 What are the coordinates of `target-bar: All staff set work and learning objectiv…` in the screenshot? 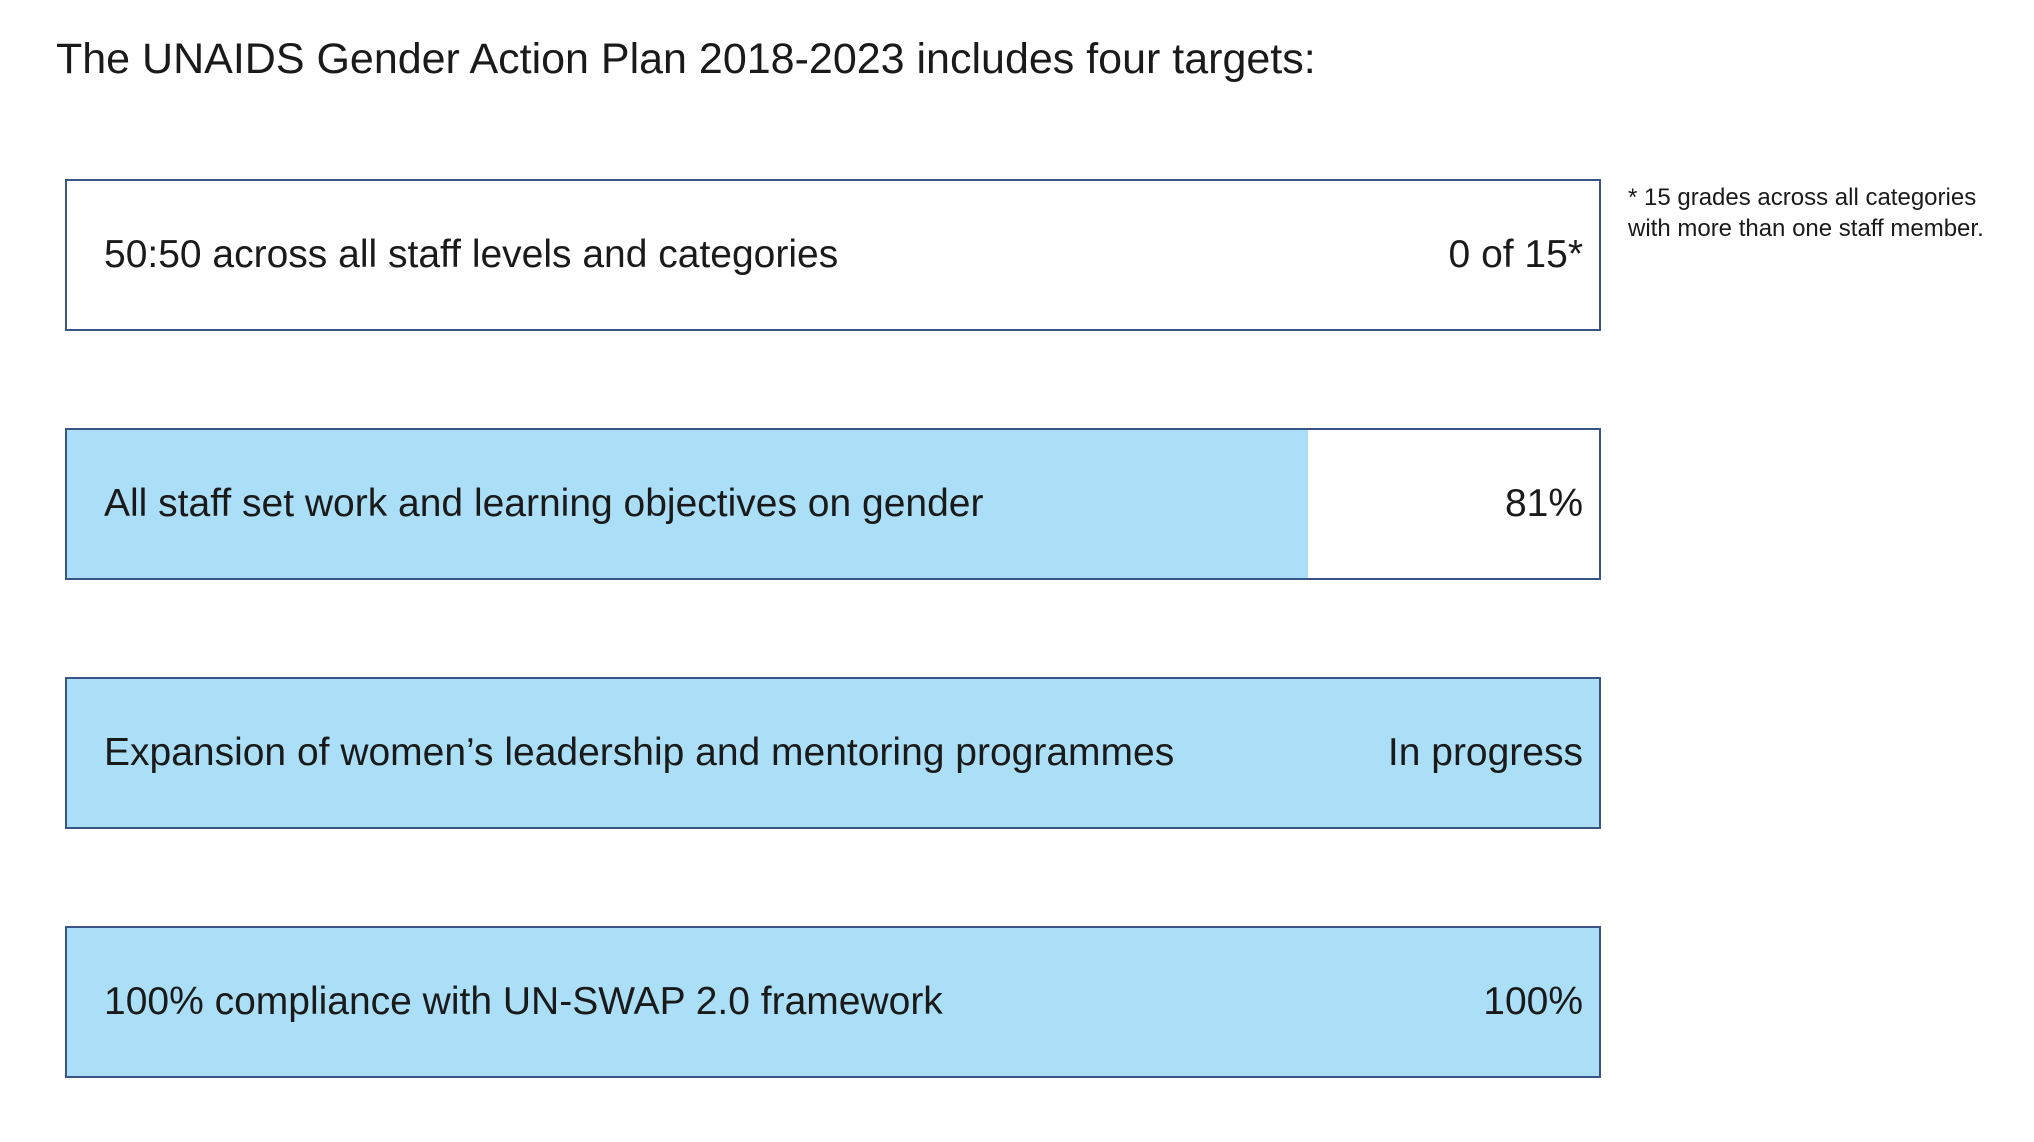 It's located at (833, 504).